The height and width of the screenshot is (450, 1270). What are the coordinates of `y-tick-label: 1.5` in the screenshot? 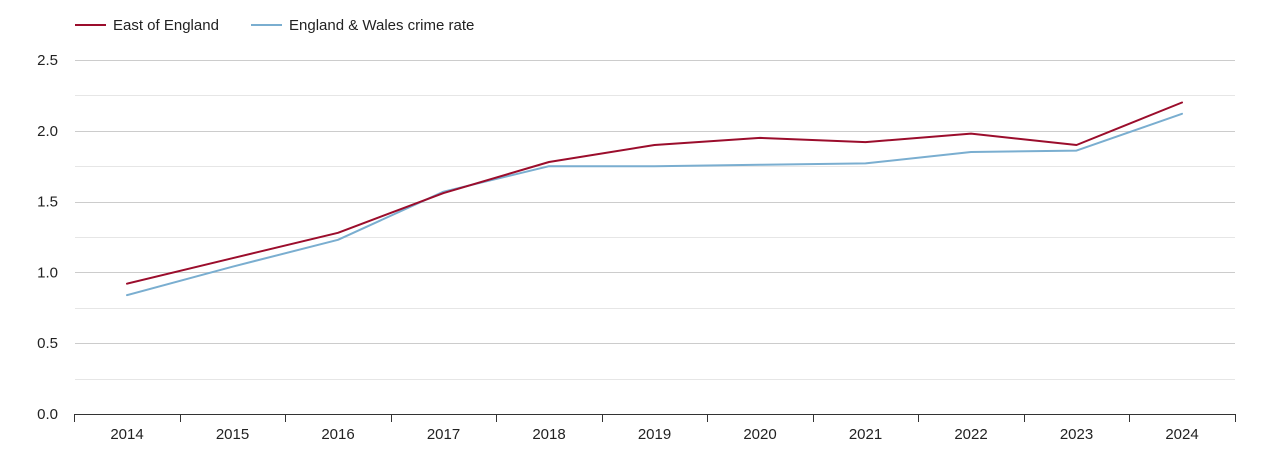 It's located at (47, 202).